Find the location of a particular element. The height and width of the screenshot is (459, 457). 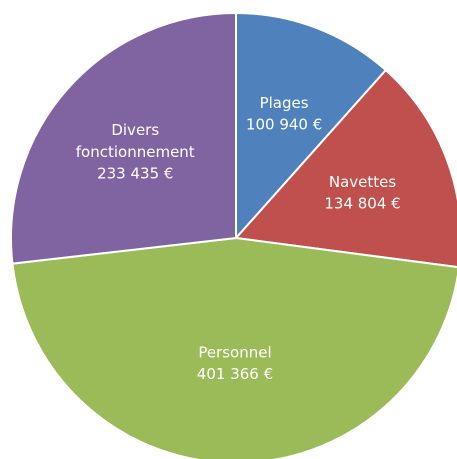

value-label: 401 366 € is located at coordinates (235, 374).